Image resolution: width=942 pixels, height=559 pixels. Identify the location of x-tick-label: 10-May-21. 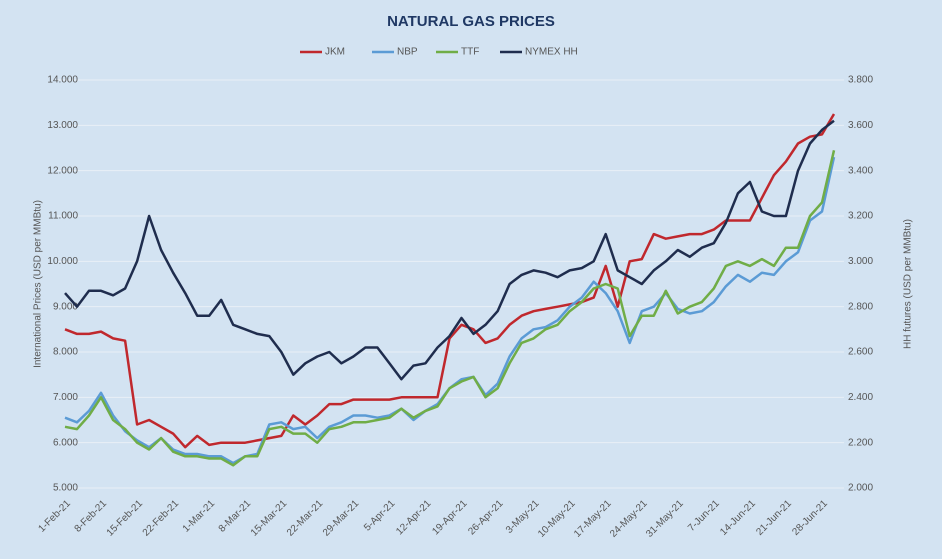
(557, 519).